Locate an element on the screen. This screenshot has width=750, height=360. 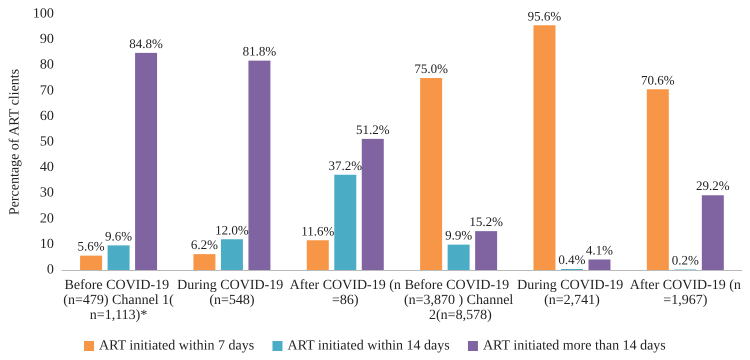
x-tick-label: Before COVID-19 (n=479) Channel 1(n=1,113)* is located at coordinates (118, 300).